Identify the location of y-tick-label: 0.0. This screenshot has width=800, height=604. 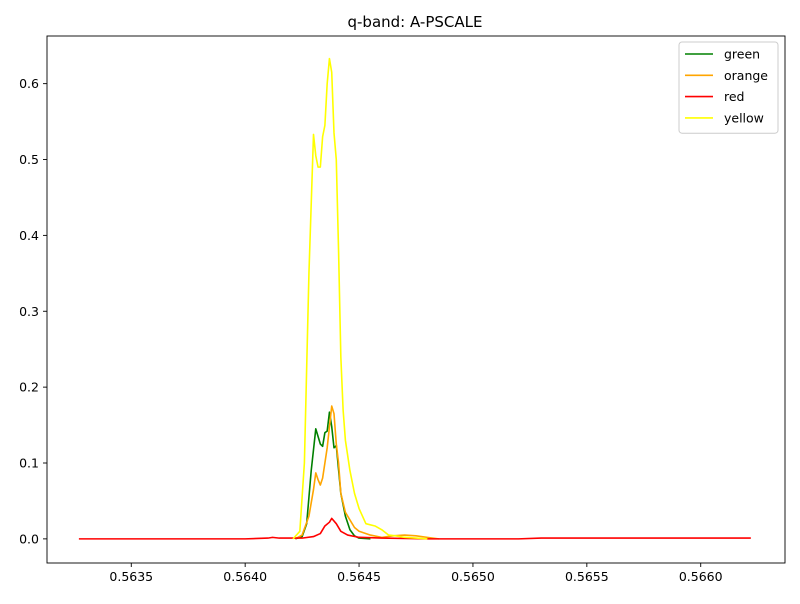
(29, 538).